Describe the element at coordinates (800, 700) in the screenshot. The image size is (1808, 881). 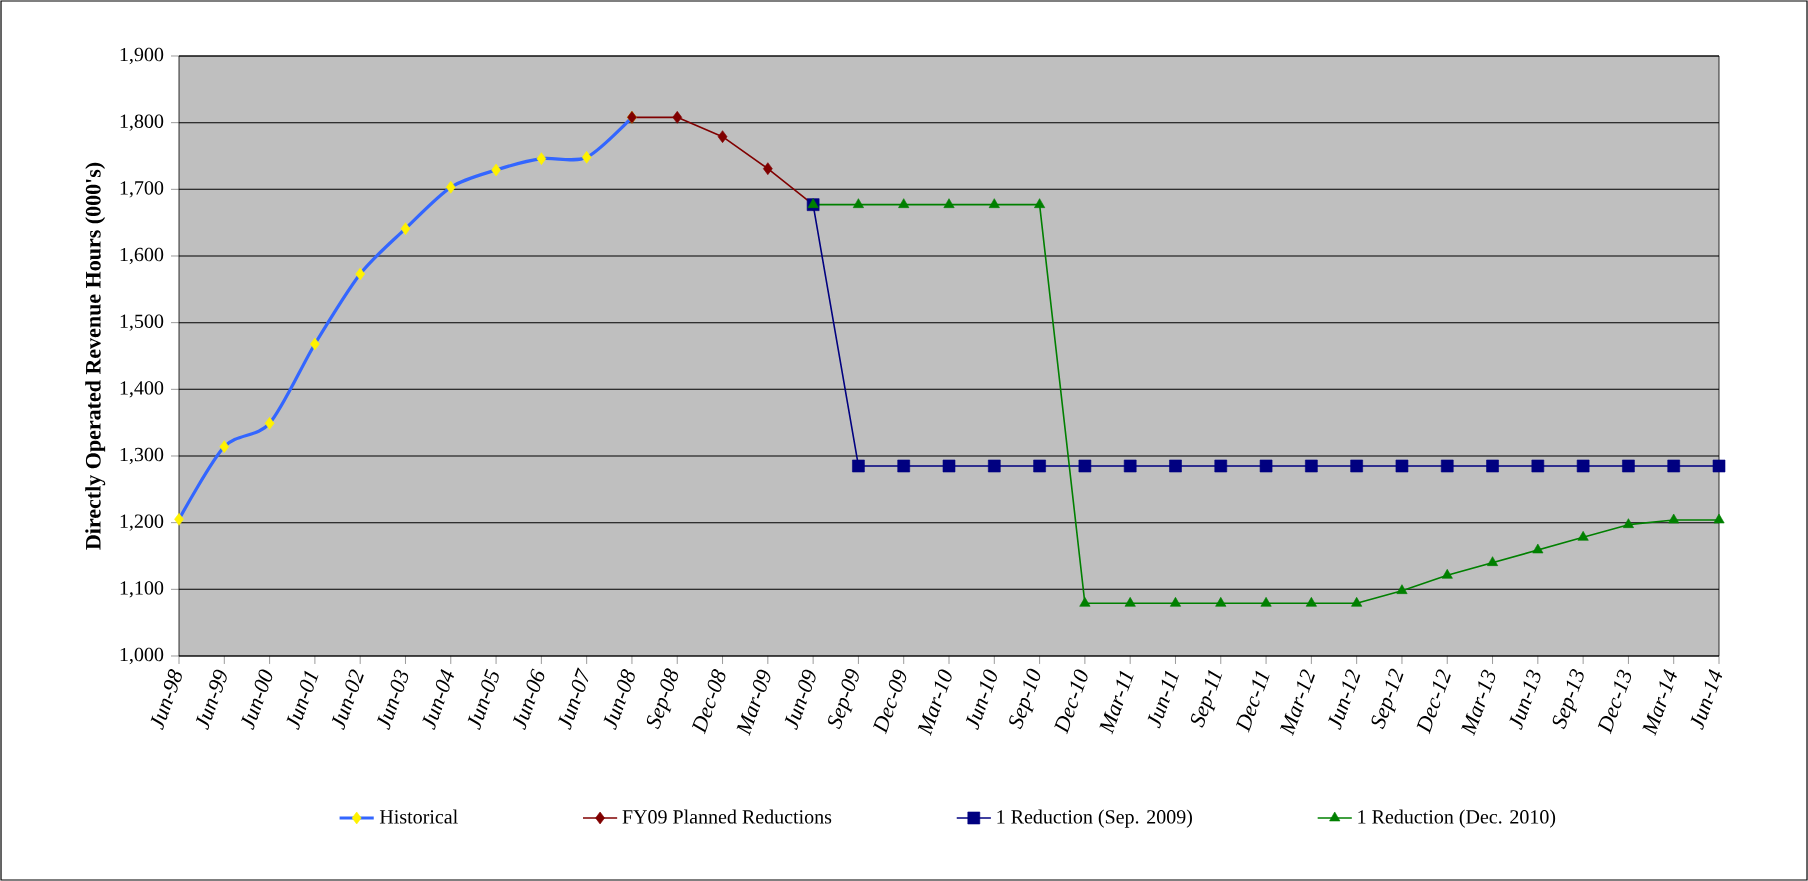
I see `x-tick-label: Jun-09` at that location.